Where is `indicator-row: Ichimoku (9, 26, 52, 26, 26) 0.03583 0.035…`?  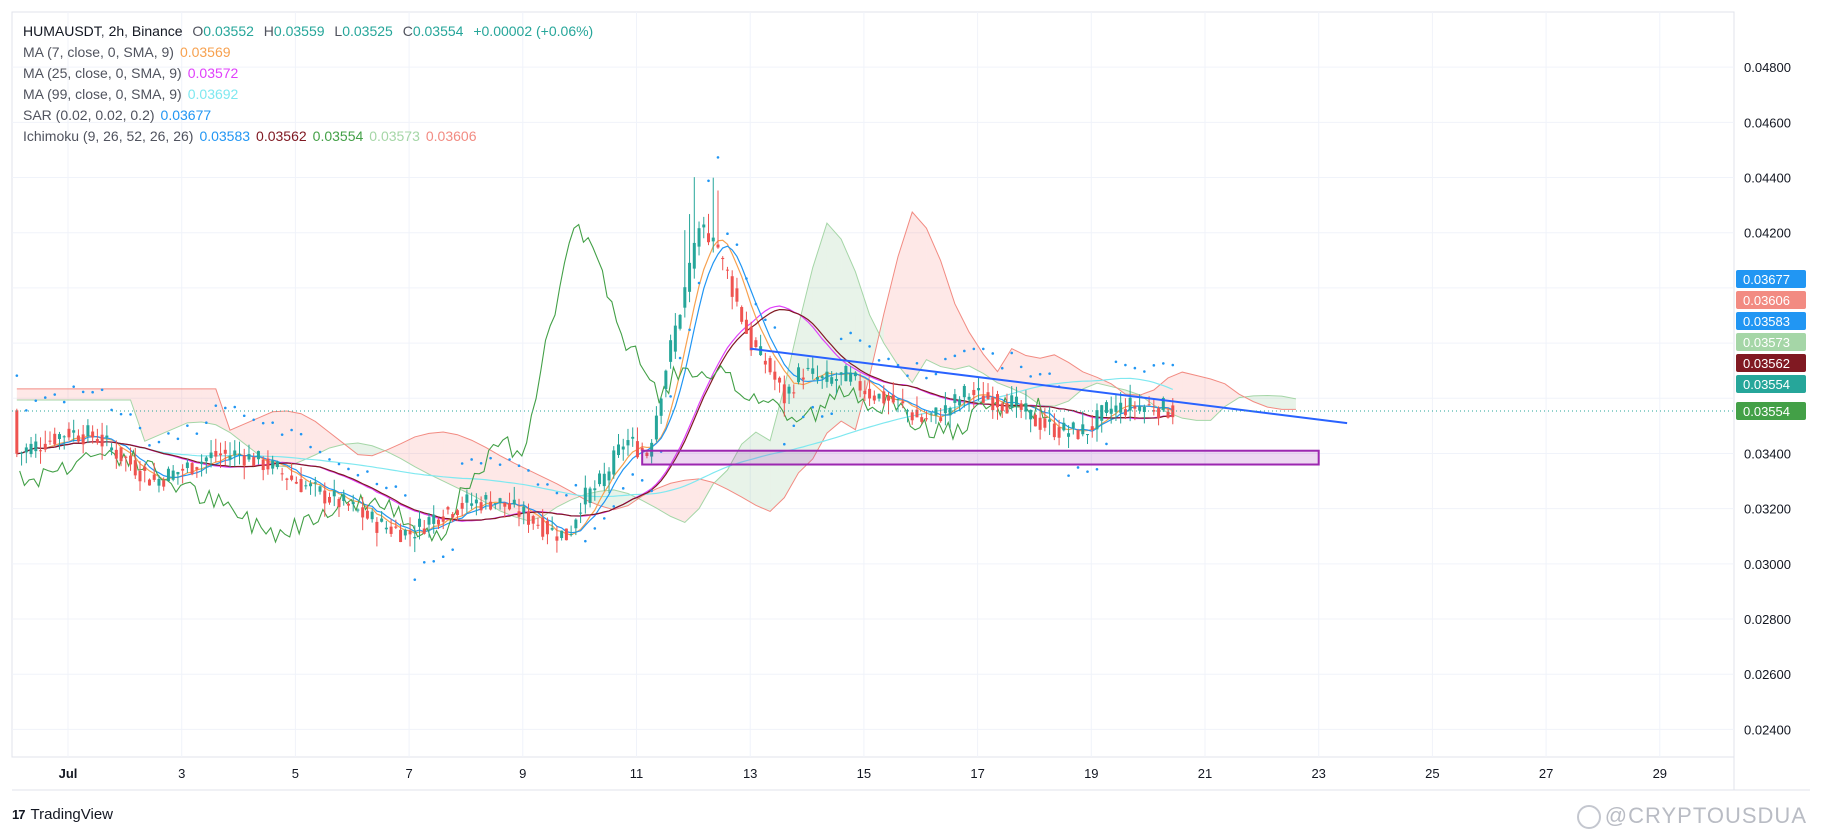
indicator-row: Ichimoku (9, 26, 52, 26, 26) 0.03583 0.035… is located at coordinates (308, 136).